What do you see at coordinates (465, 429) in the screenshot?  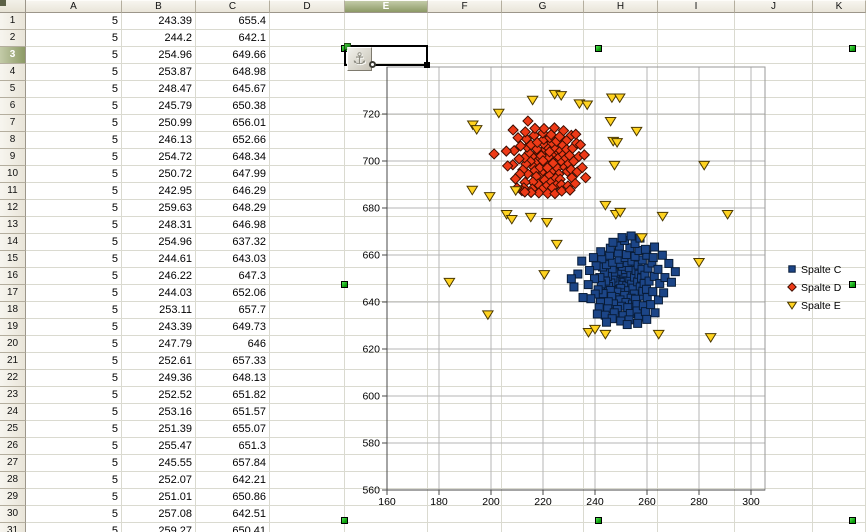 I see `cell-F25` at bounding box center [465, 429].